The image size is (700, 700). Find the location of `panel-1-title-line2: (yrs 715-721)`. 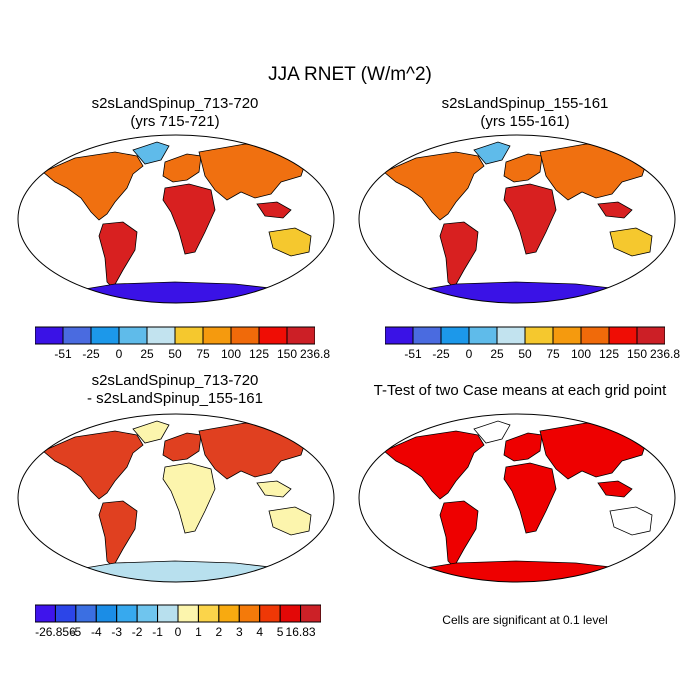

panel-1-title-line2: (yrs 715-721) is located at coordinates (175, 121).